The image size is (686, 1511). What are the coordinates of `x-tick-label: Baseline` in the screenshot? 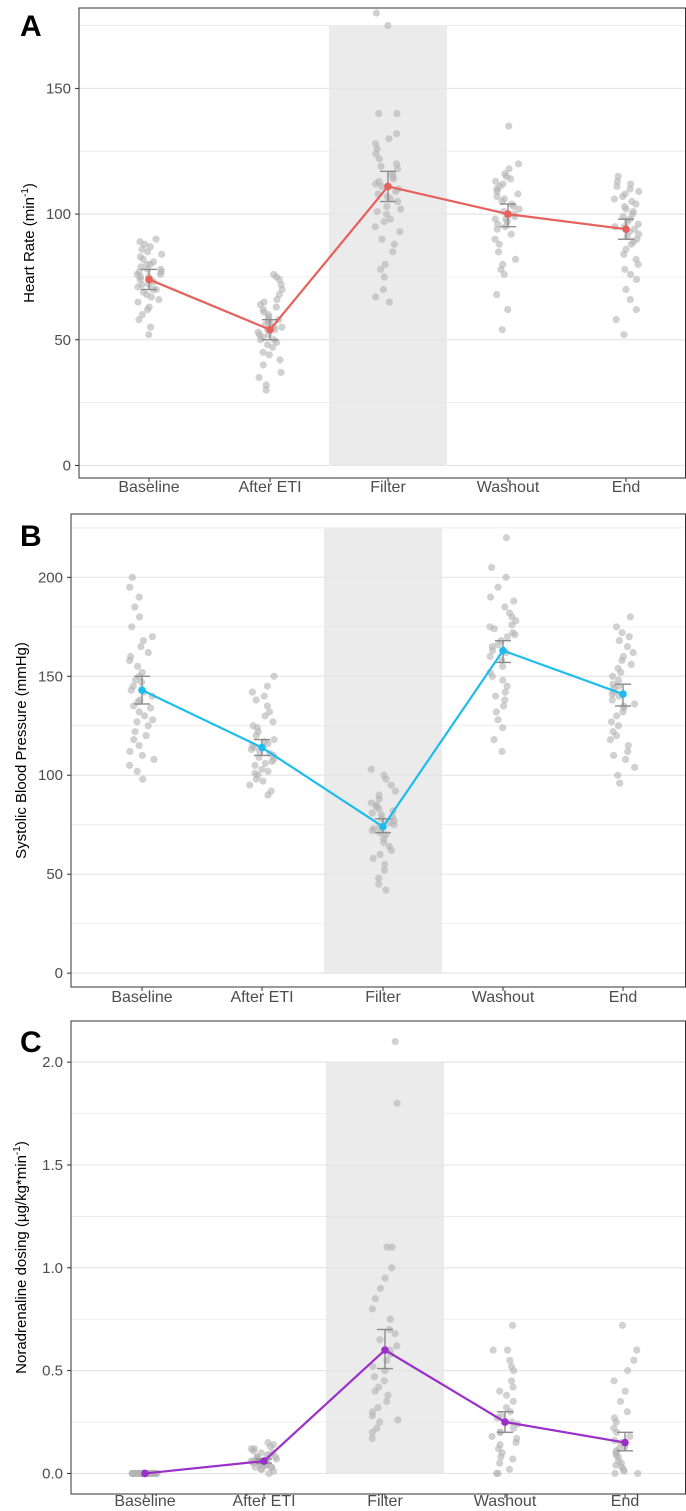 It's located at (144, 1501).